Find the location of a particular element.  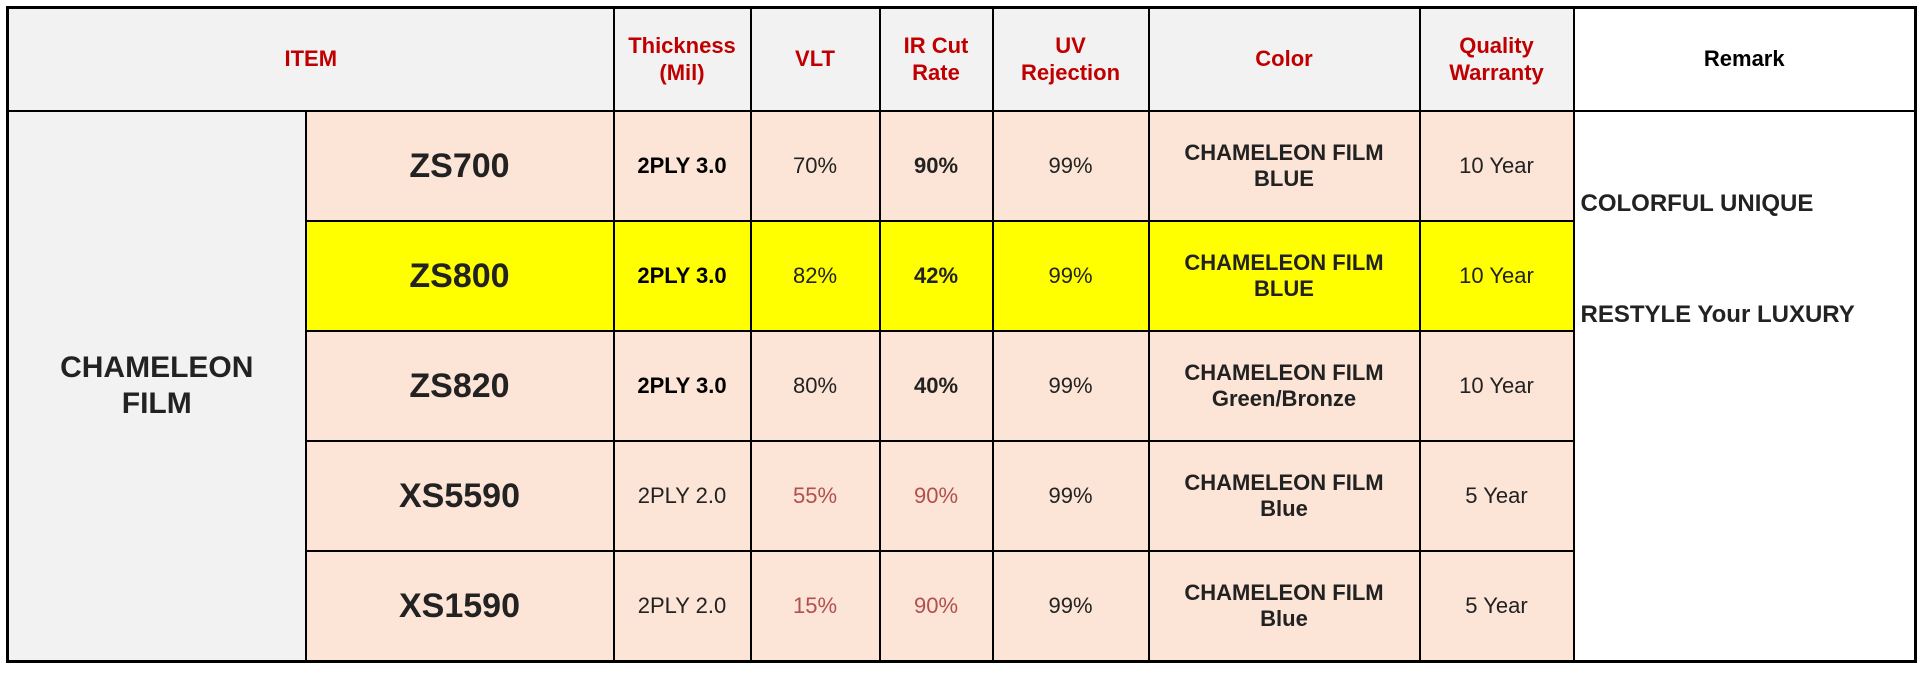

header-cell: Color is located at coordinates (1284, 59).